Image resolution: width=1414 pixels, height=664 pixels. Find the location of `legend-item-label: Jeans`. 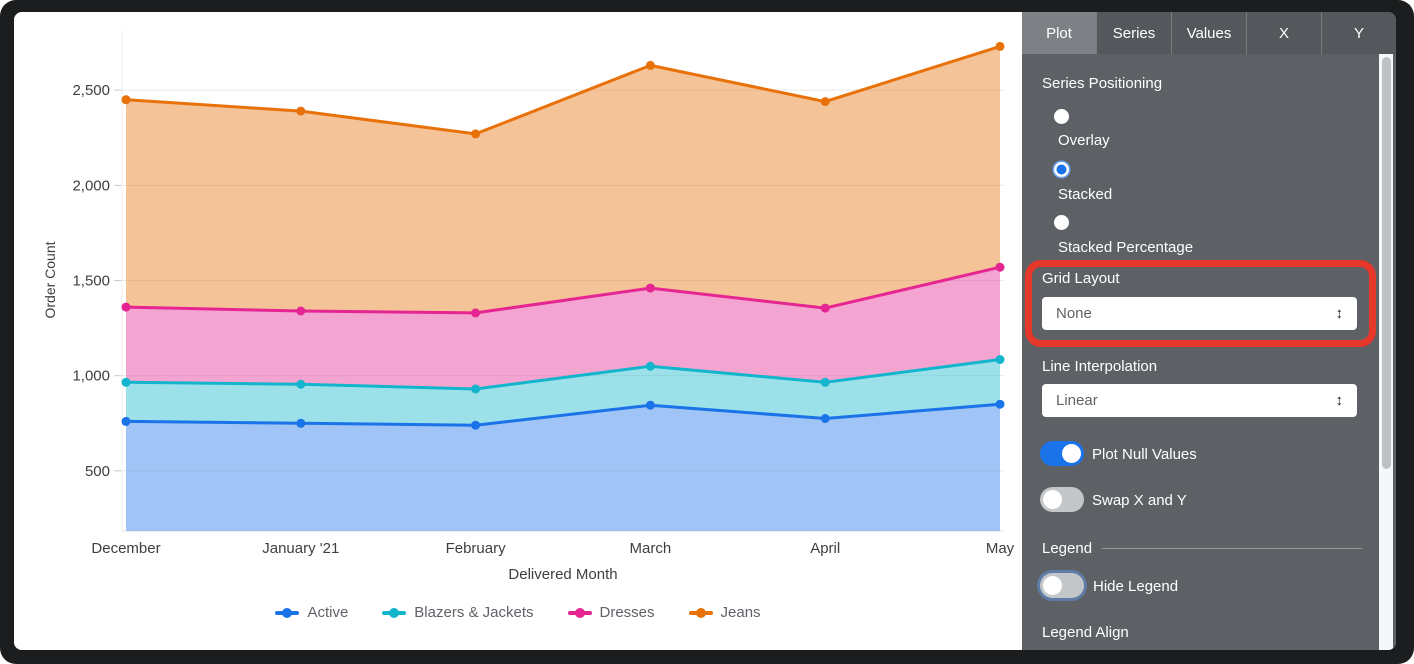

legend-item-label: Jeans is located at coordinates (740, 612).